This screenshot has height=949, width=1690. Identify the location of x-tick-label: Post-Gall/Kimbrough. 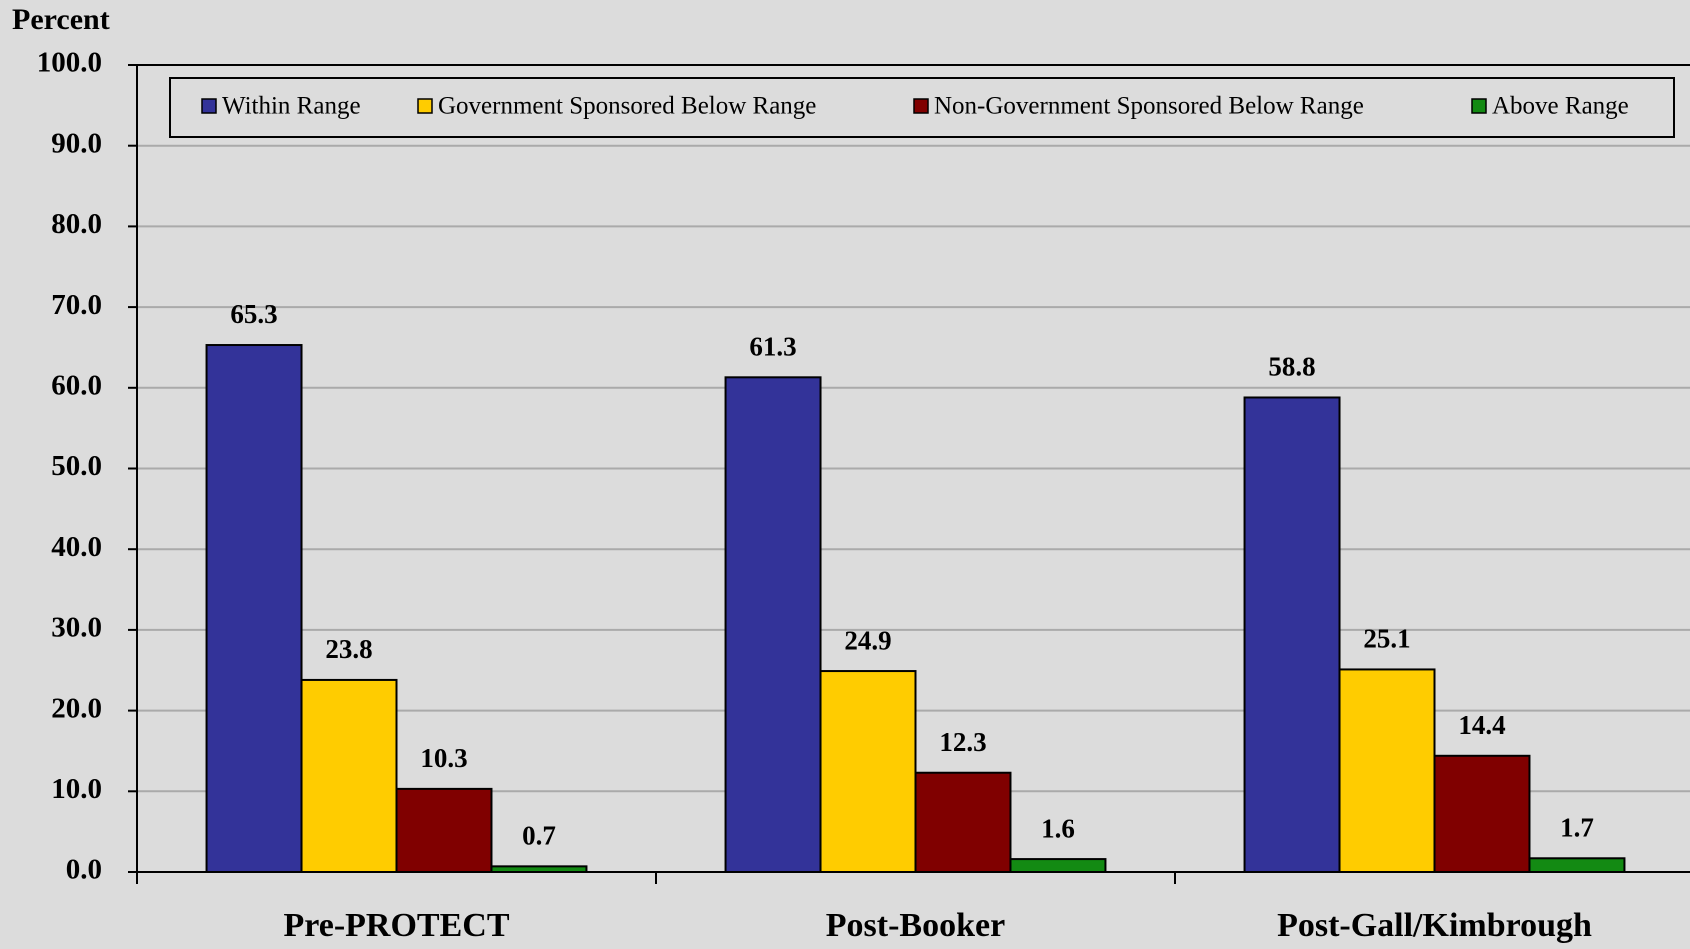
(1434, 925).